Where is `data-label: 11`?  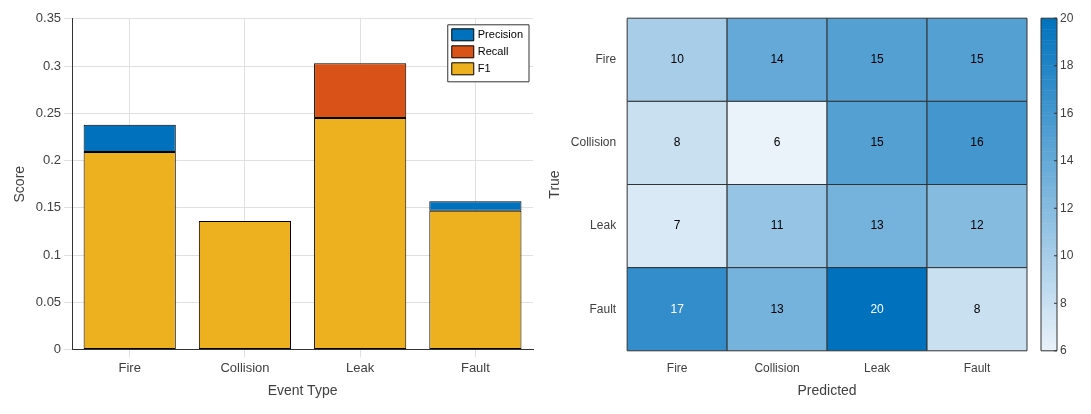
data-label: 11 is located at coordinates (777, 225).